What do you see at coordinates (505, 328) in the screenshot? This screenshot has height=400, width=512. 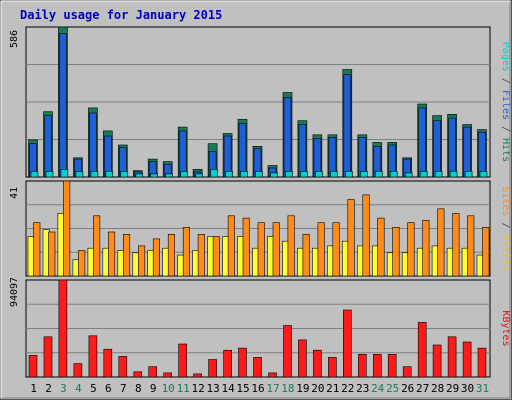 I see `bottom-legend: KBytes` at bounding box center [505, 328].